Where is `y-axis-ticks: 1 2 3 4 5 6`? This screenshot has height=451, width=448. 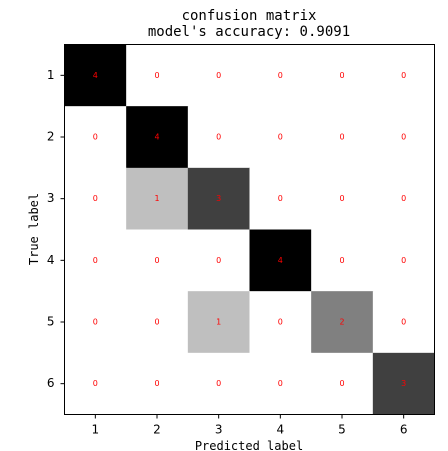 y-axis-ticks: 1 2 3 4 5 6 is located at coordinates (56, 229).